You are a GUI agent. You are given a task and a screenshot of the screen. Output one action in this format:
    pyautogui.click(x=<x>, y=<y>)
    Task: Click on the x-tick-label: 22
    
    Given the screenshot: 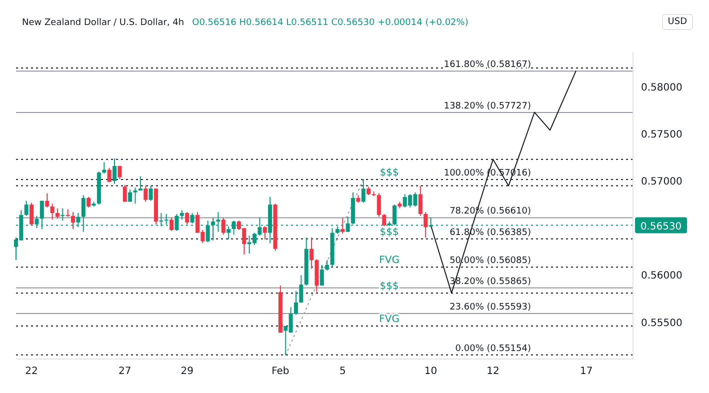 What is the action you would take?
    pyautogui.click(x=31, y=372)
    